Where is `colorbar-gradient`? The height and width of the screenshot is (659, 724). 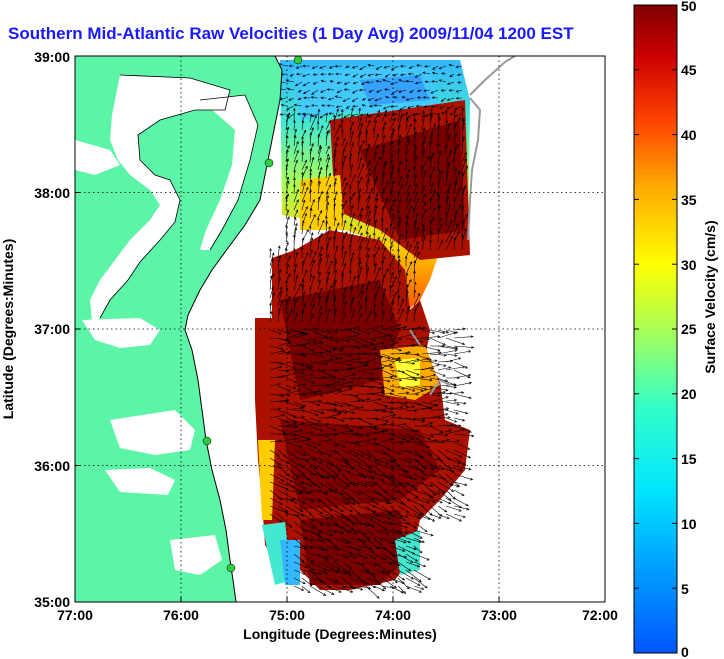
colorbar-gradient is located at coordinates (655, 329).